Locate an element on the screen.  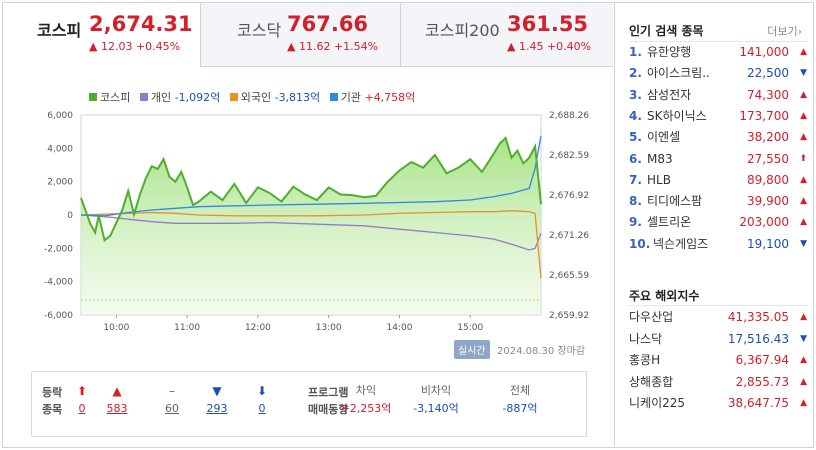
breadth-arrow-icon: ⬇ is located at coordinates (262, 391).